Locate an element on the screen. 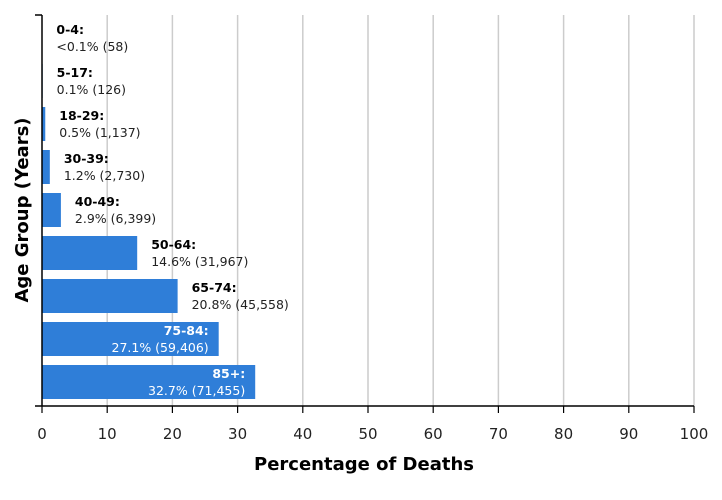 This screenshot has width=722, height=500. x-tick-labels: 0 10 20 30 40 50 60 70 80 90 100 is located at coordinates (372, 424).